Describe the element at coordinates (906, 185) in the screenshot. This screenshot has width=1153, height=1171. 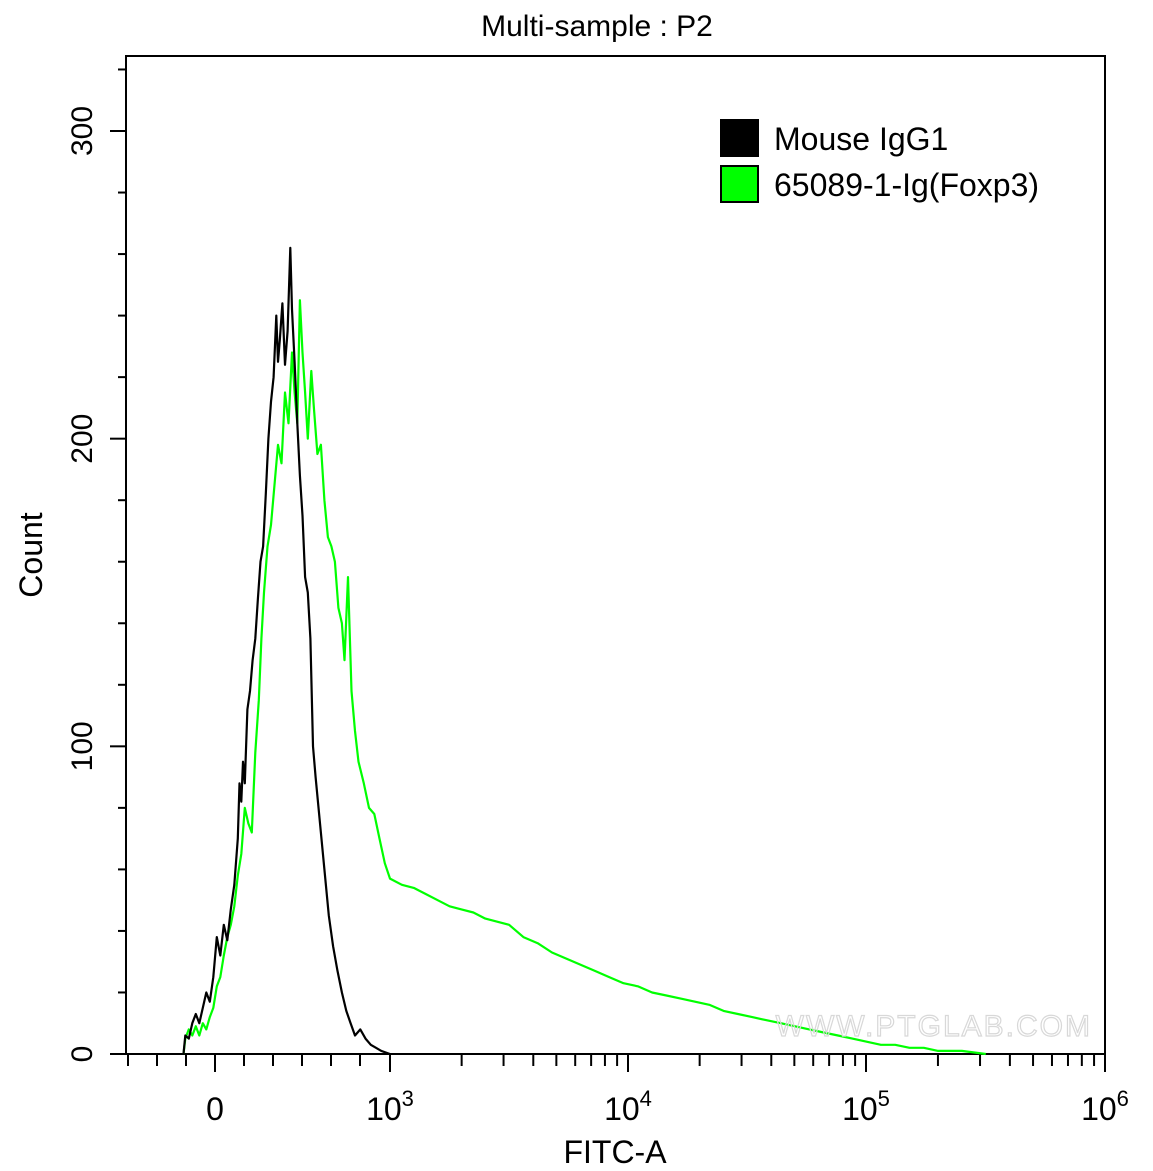
I see `legend-label: 65089-1-Ig(Foxp3)` at that location.